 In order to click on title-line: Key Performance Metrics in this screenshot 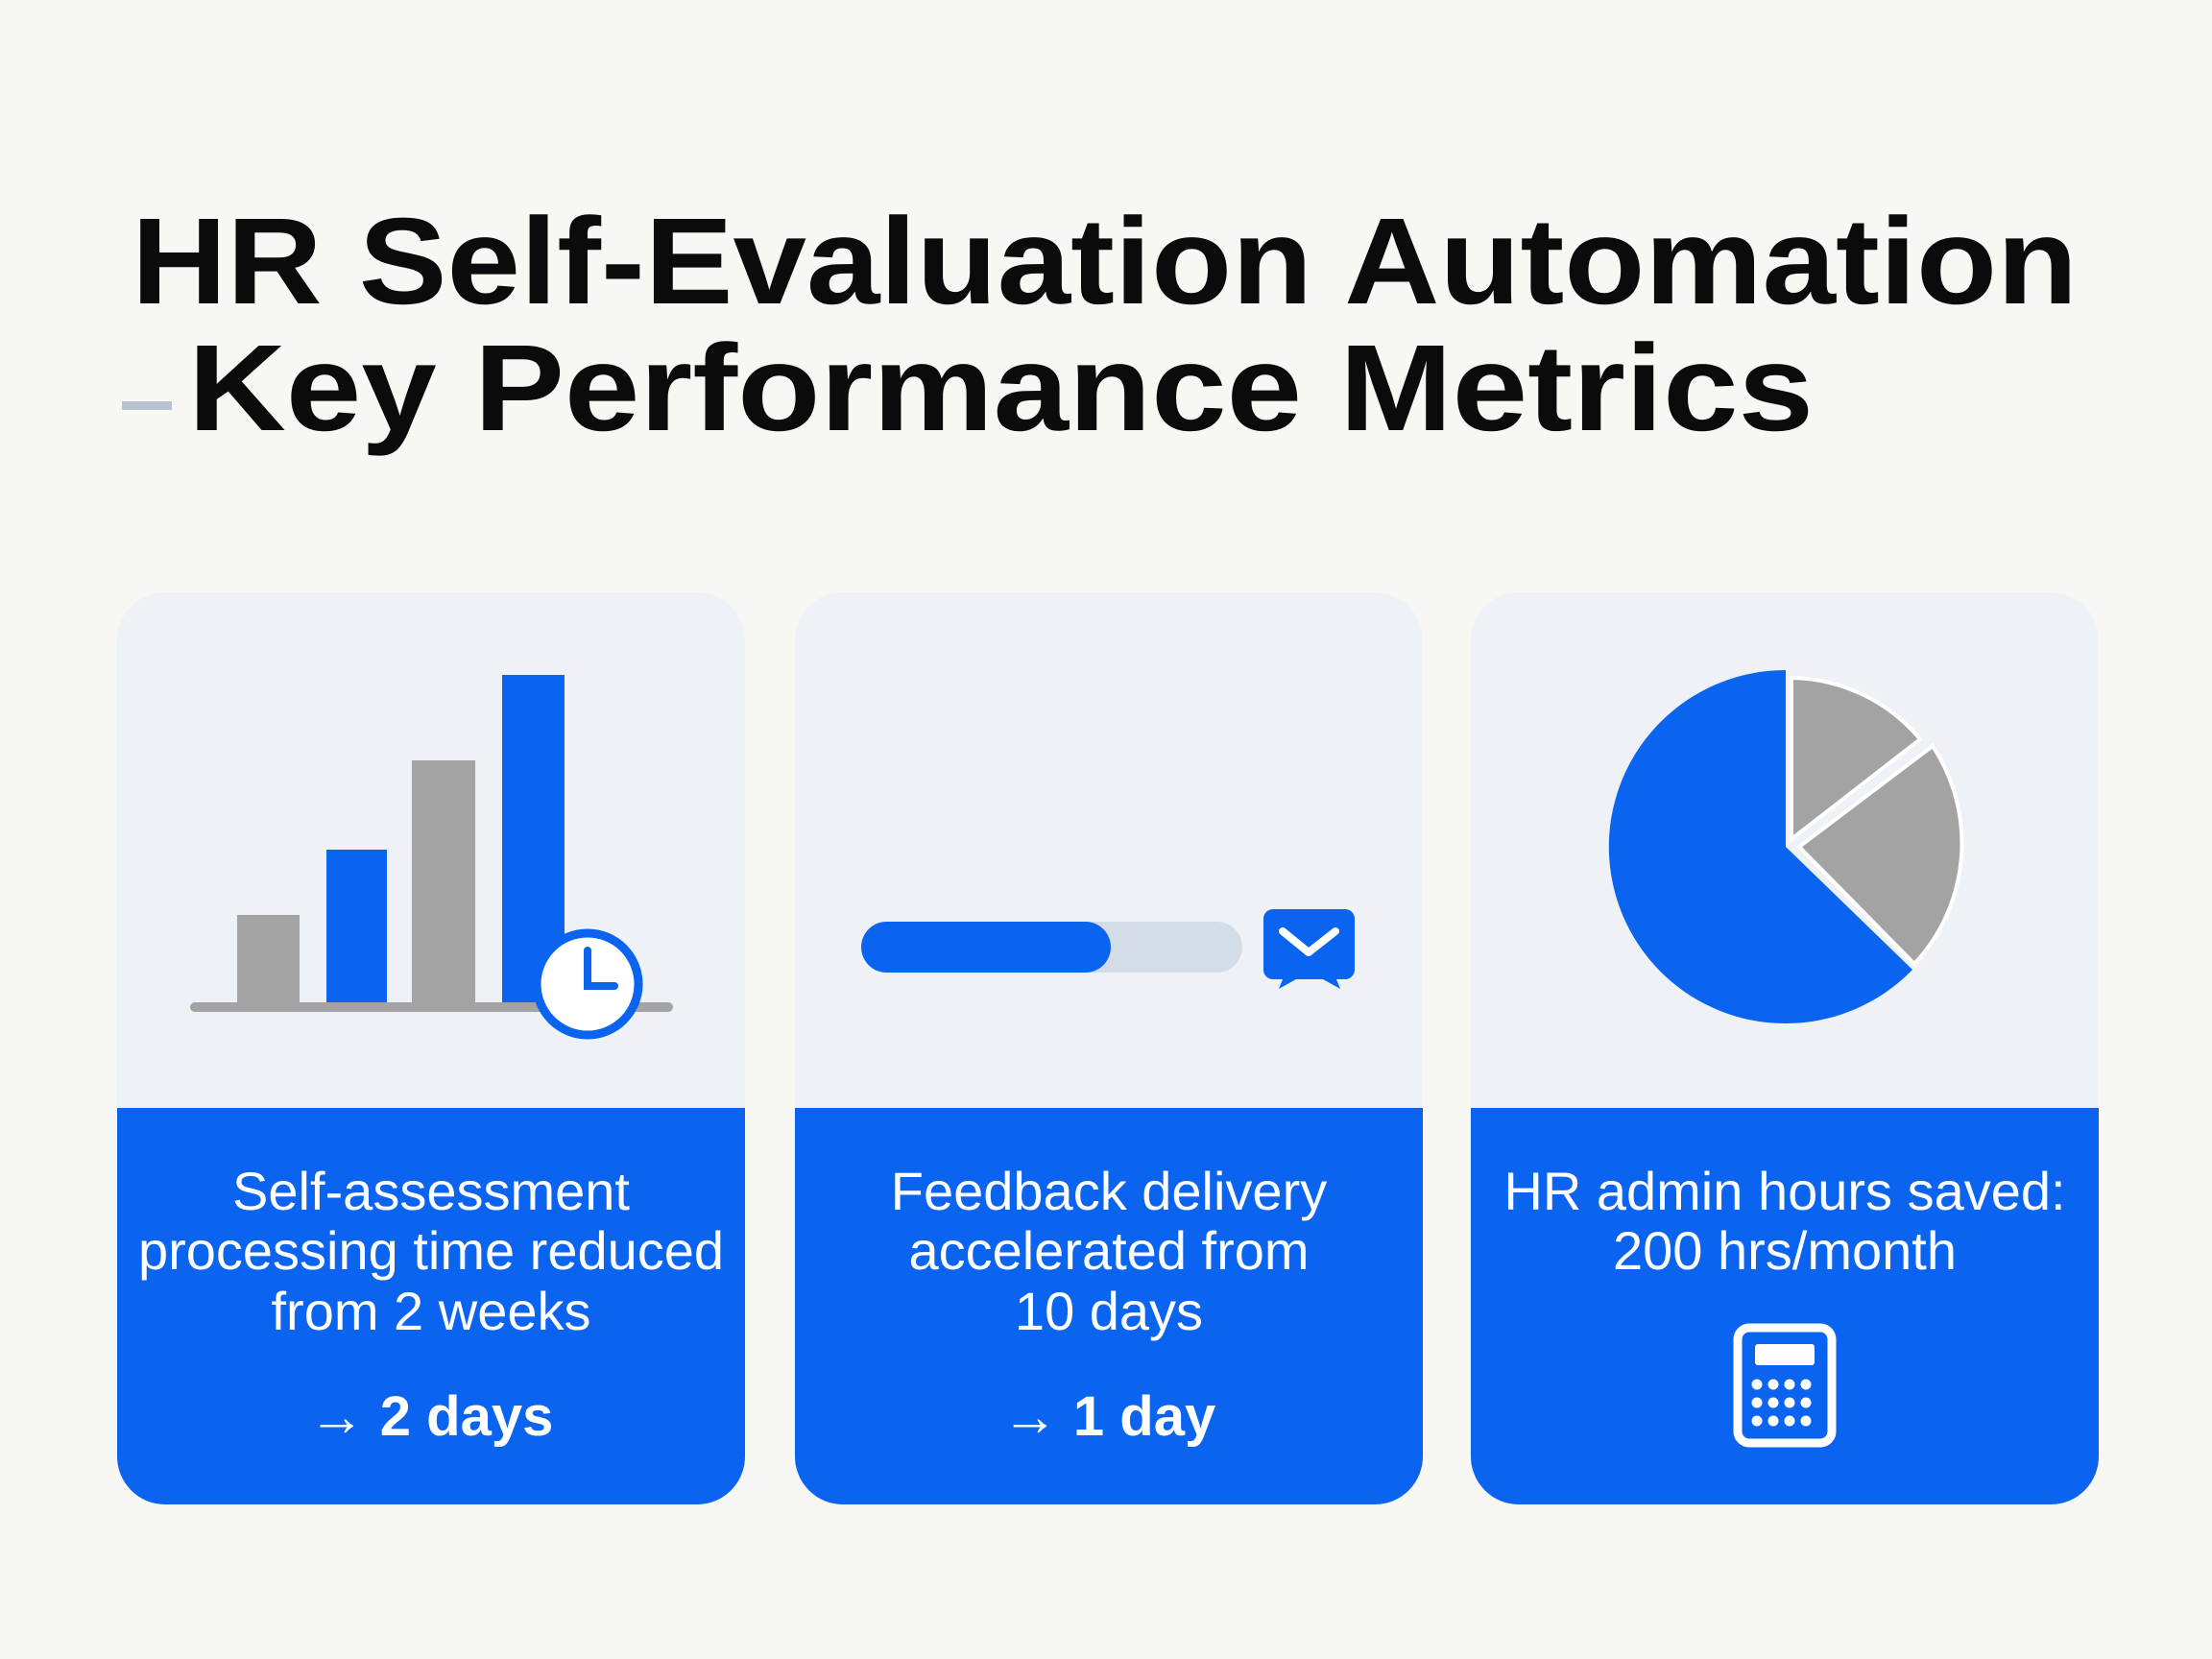, I will do `click(1001, 388)`.